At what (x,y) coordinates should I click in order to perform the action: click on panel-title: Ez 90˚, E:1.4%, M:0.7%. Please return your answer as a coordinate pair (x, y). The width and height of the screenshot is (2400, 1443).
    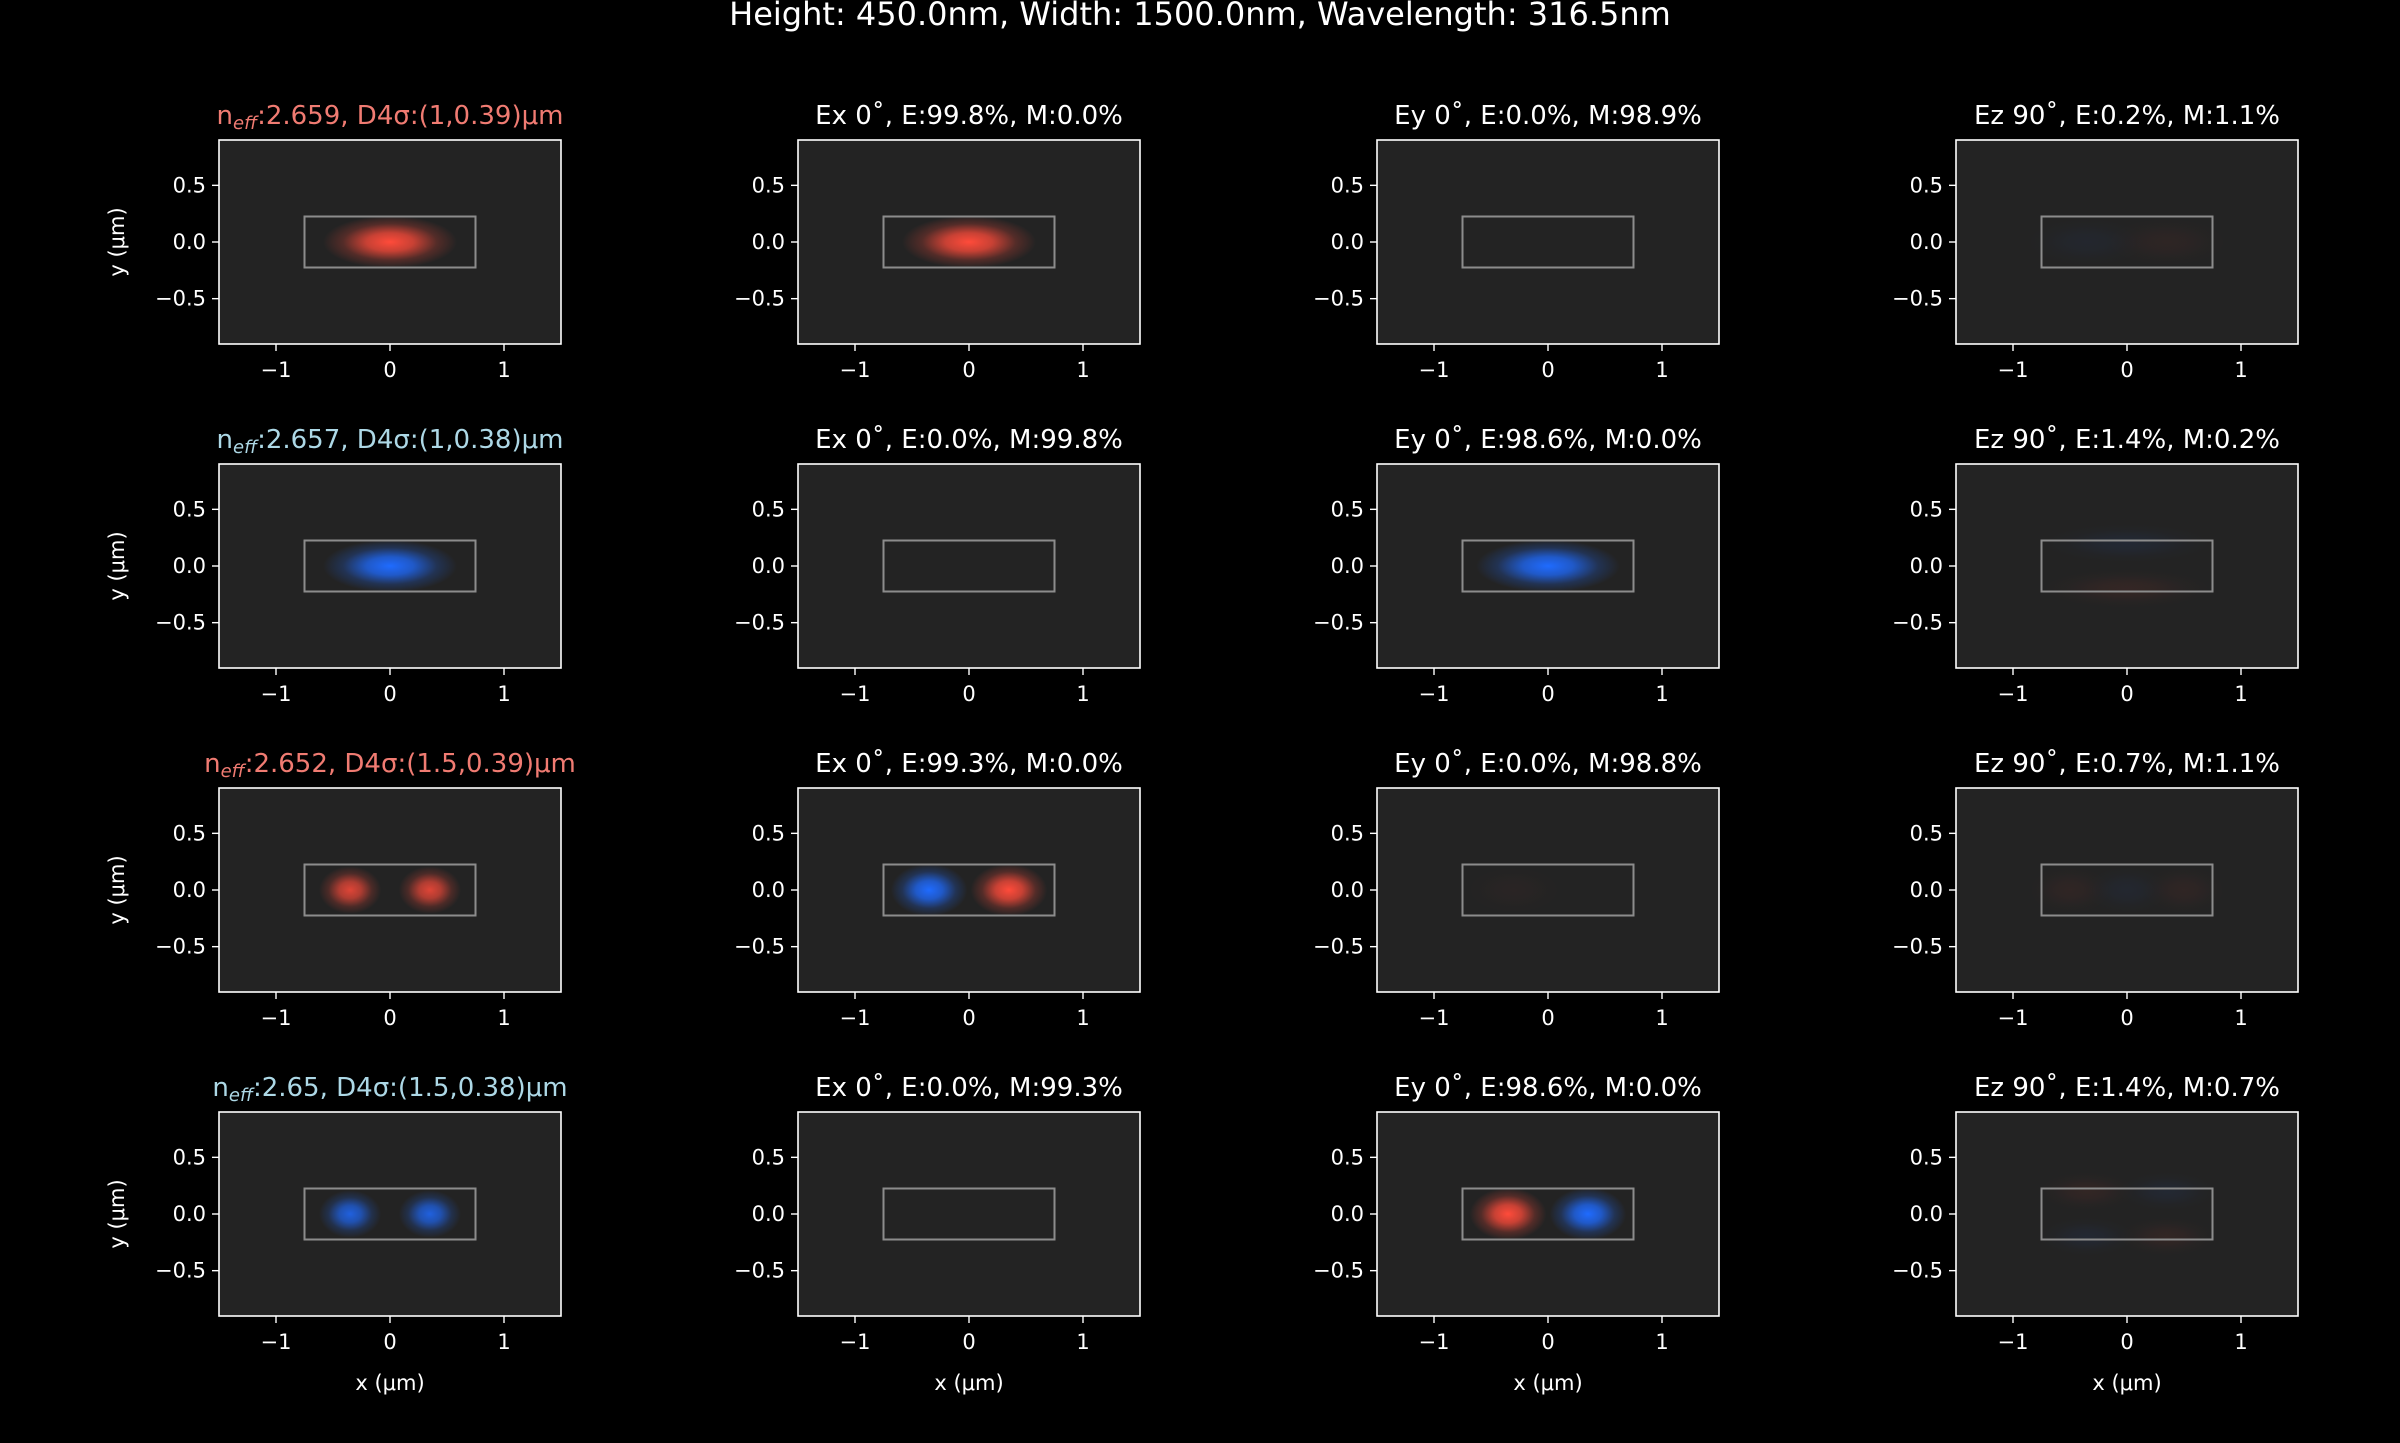
    Looking at the image, I should click on (2127, 1088).